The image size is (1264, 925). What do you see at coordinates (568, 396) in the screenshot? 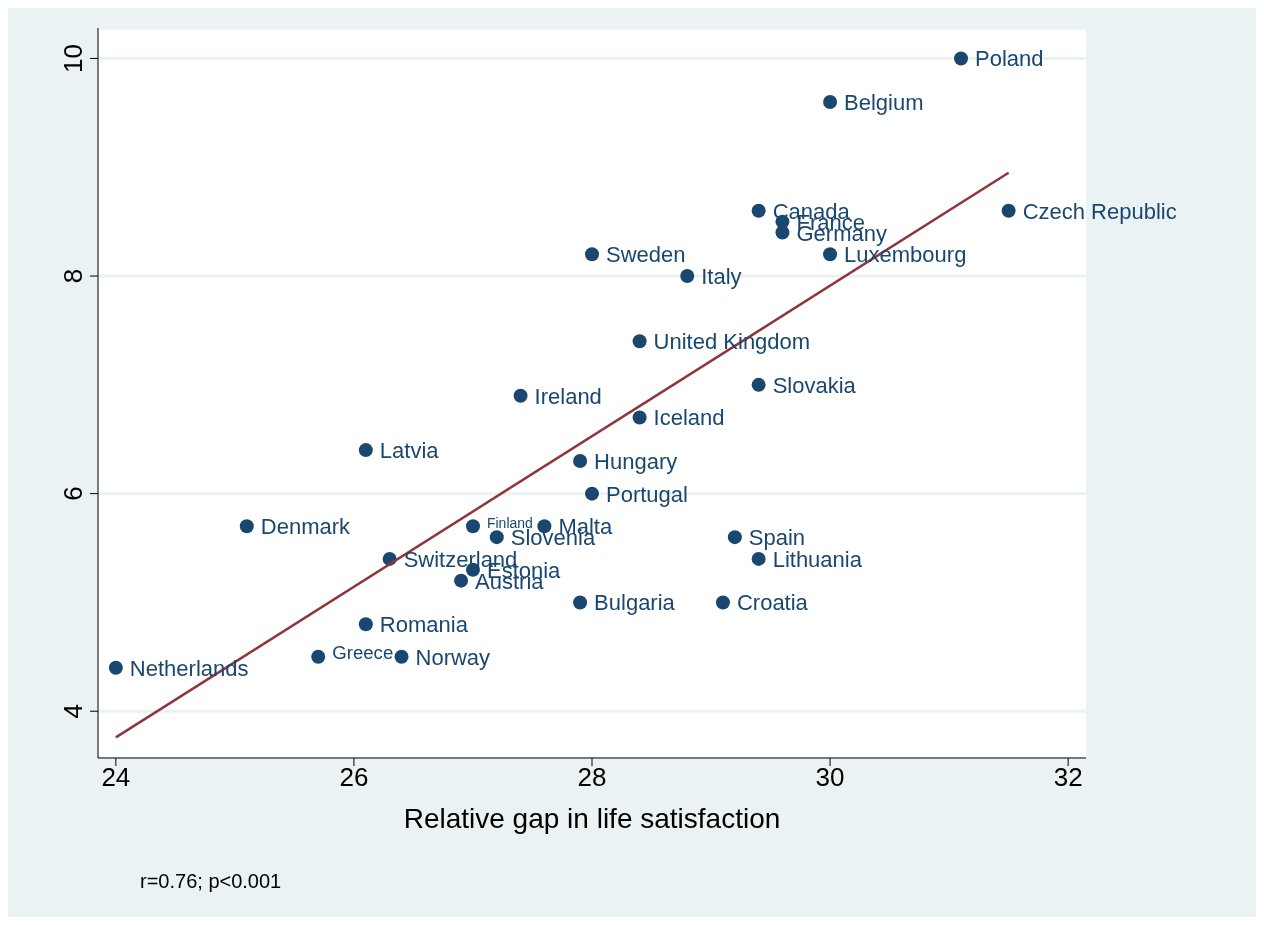
I see `annotation: Ireland` at bounding box center [568, 396].